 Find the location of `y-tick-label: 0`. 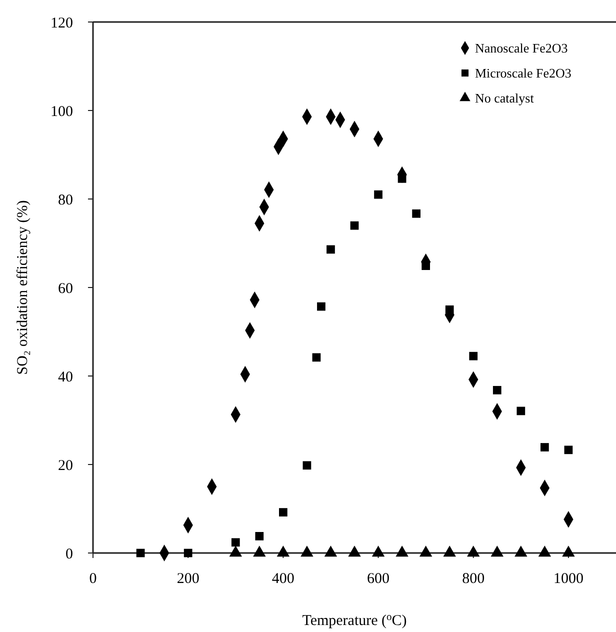

y-tick-label: 0 is located at coordinates (69, 554).